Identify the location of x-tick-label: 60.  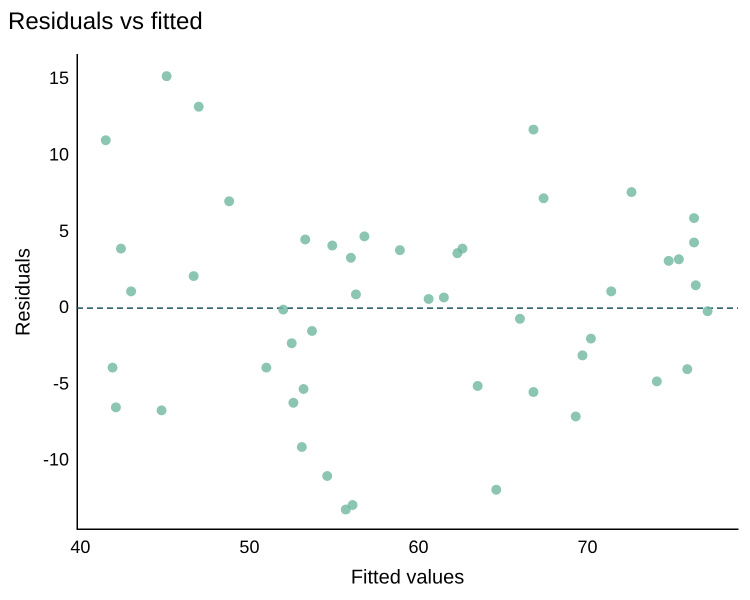
(418, 547).